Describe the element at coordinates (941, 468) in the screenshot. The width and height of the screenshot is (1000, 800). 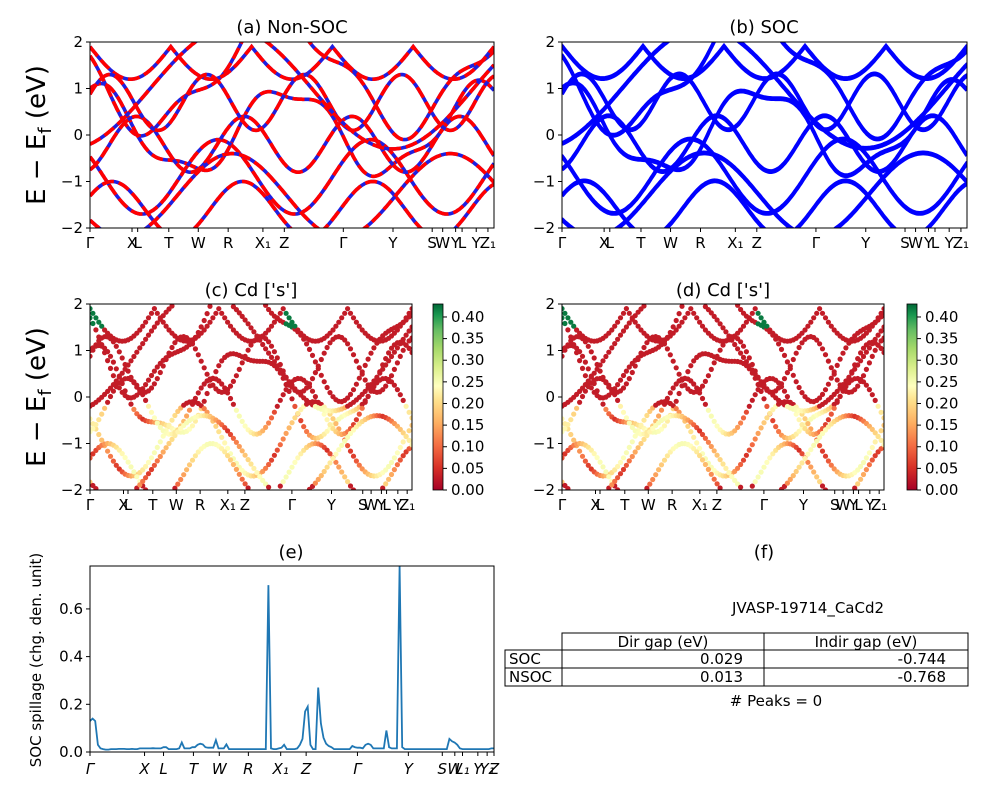
I see `panel-d-colorbar-tick: 0.05` at that location.